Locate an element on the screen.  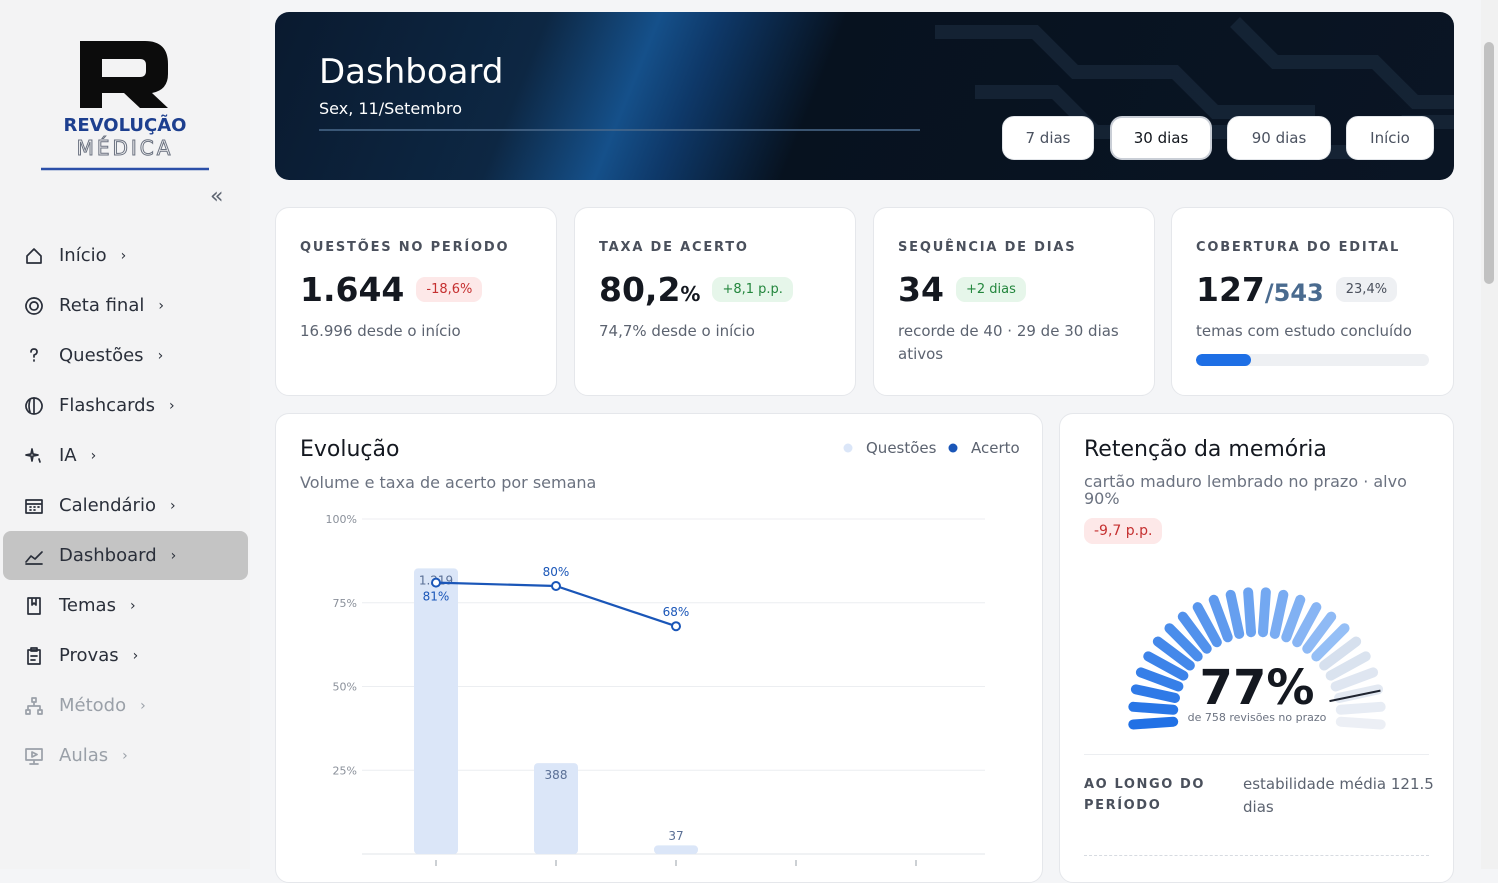
range-pill: 7 dias is located at coordinates (1048, 138).